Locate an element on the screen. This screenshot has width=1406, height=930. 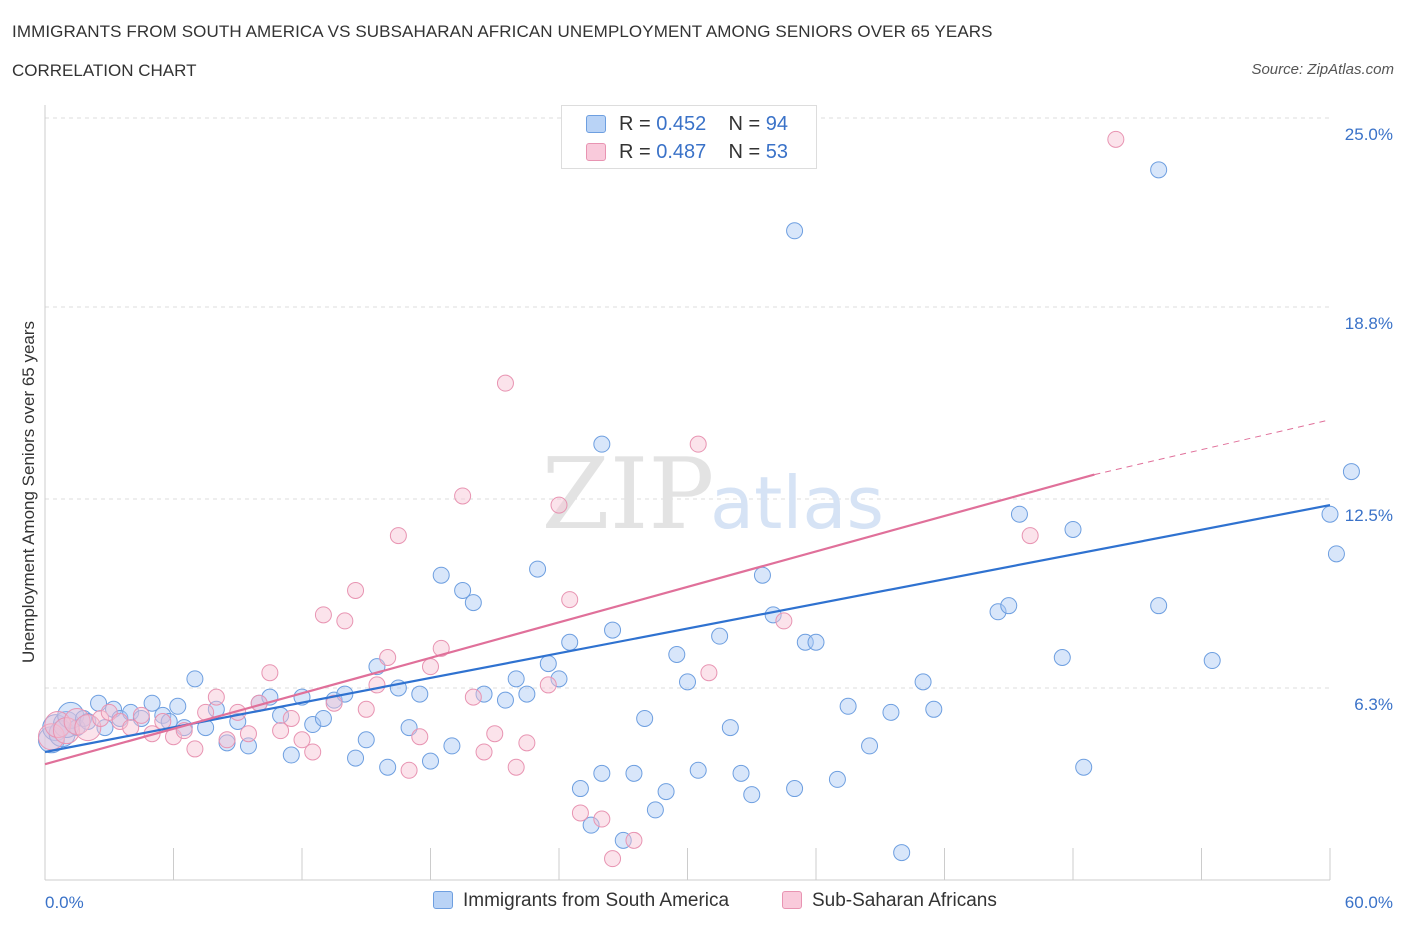
legend-n-value: 53 is located at coordinates (777, 152).